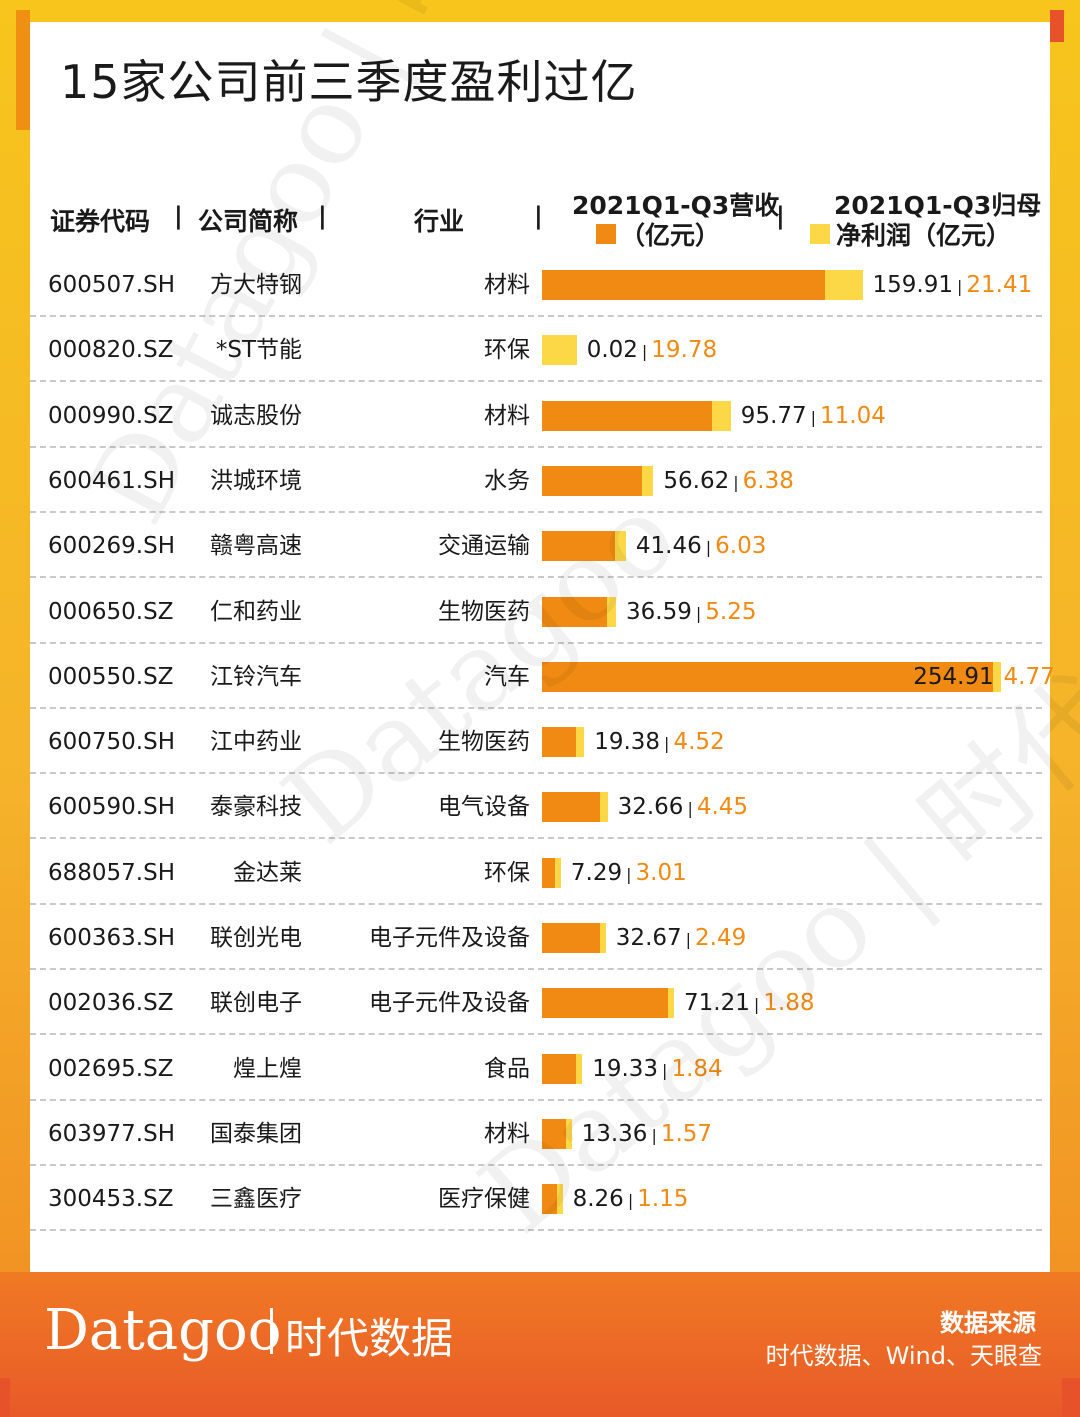  I want to click on brand-name-cn: 时代数据, so click(369, 1338).